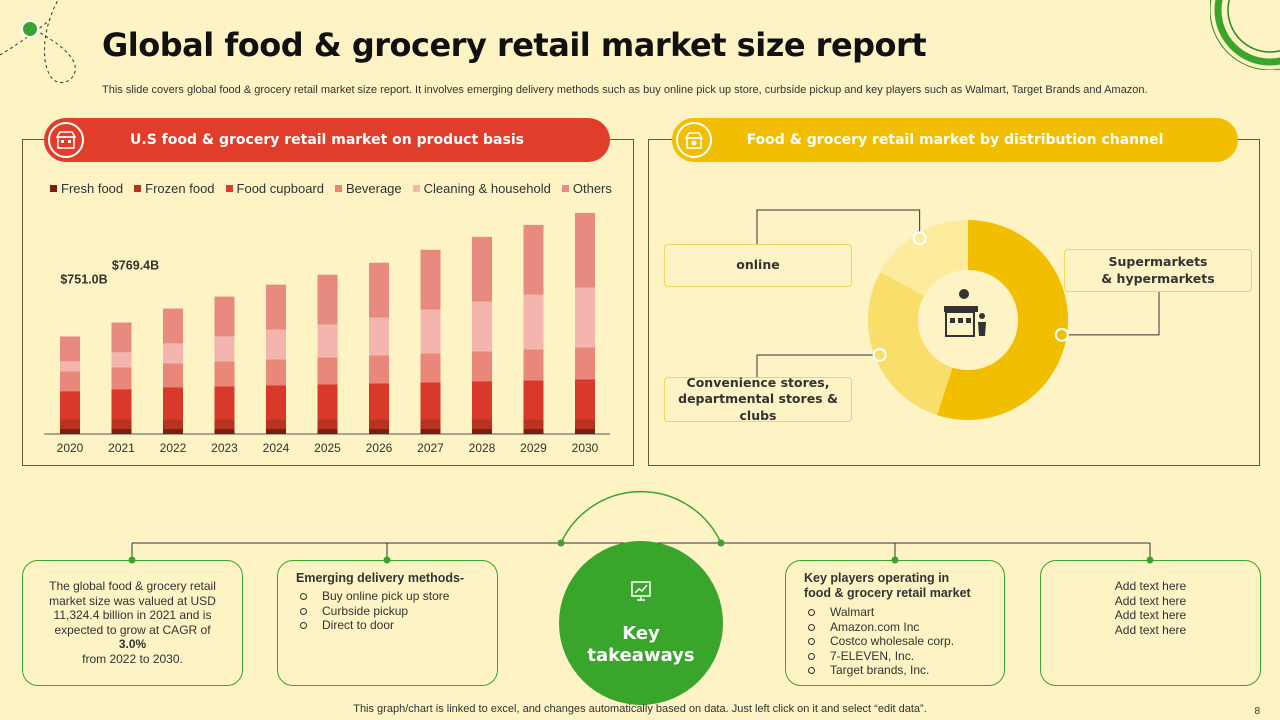  I want to click on donut-slices, so click(968, 320).